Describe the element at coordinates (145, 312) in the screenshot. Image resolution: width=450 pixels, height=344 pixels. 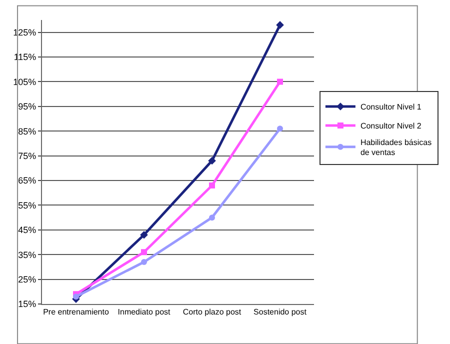
I see `x-tick-label: Inmediato post` at that location.